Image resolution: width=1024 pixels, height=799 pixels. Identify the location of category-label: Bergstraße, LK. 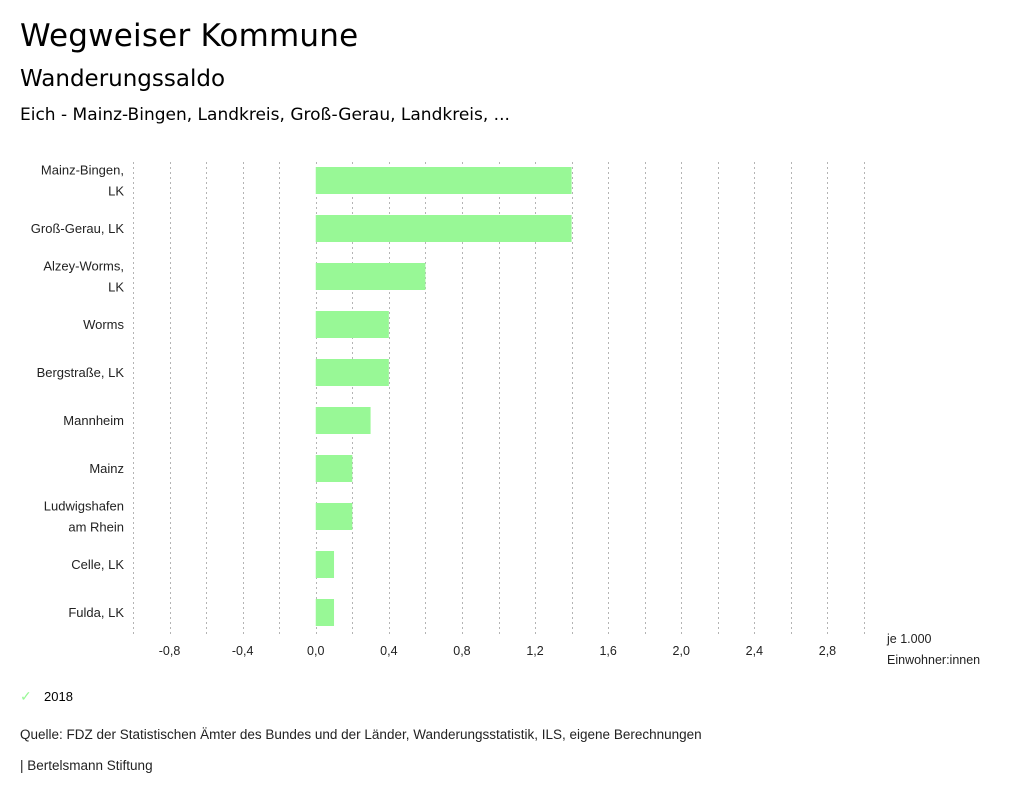
(81, 372).